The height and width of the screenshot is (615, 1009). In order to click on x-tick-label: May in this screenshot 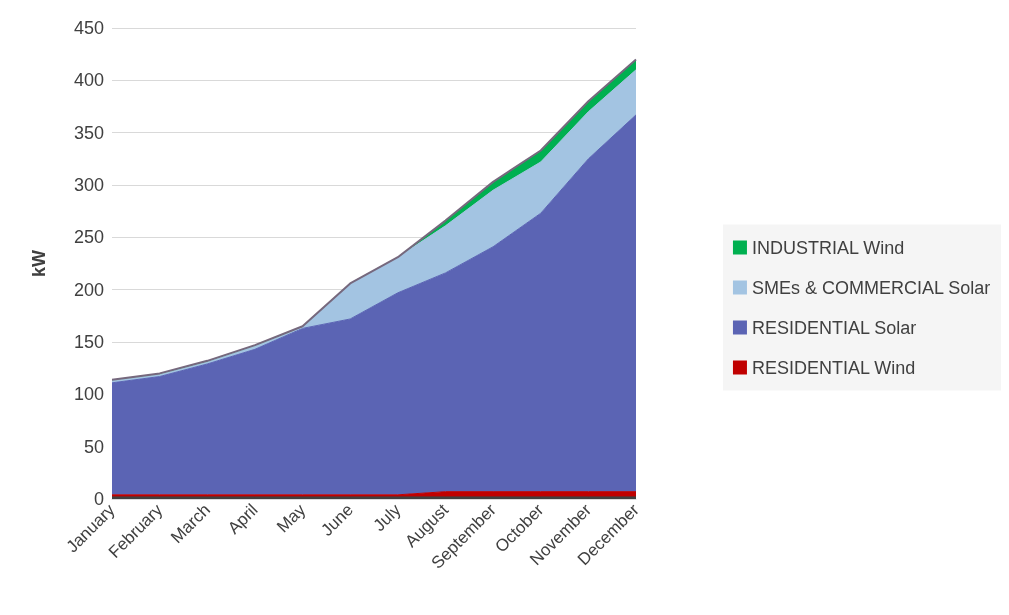, I will do `click(291, 518)`.